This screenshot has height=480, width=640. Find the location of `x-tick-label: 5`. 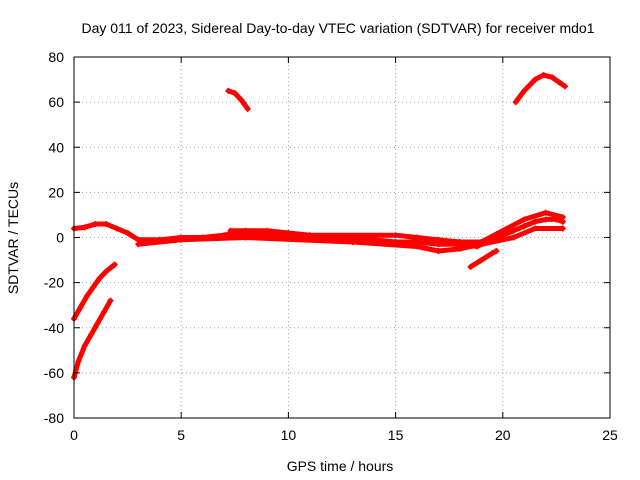

x-tick-label: 5 is located at coordinates (181, 435).